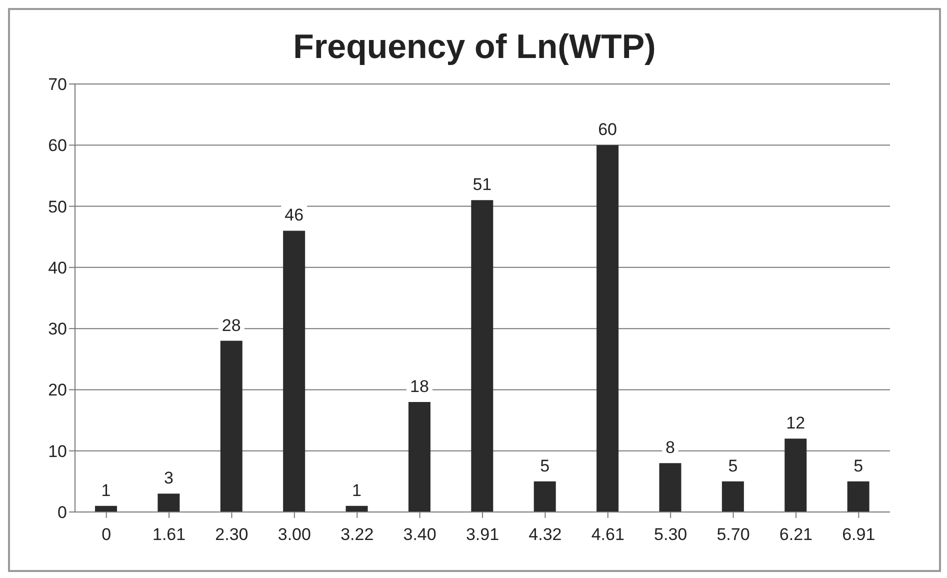  I want to click on x-tick-label: 5.70, so click(733, 534).